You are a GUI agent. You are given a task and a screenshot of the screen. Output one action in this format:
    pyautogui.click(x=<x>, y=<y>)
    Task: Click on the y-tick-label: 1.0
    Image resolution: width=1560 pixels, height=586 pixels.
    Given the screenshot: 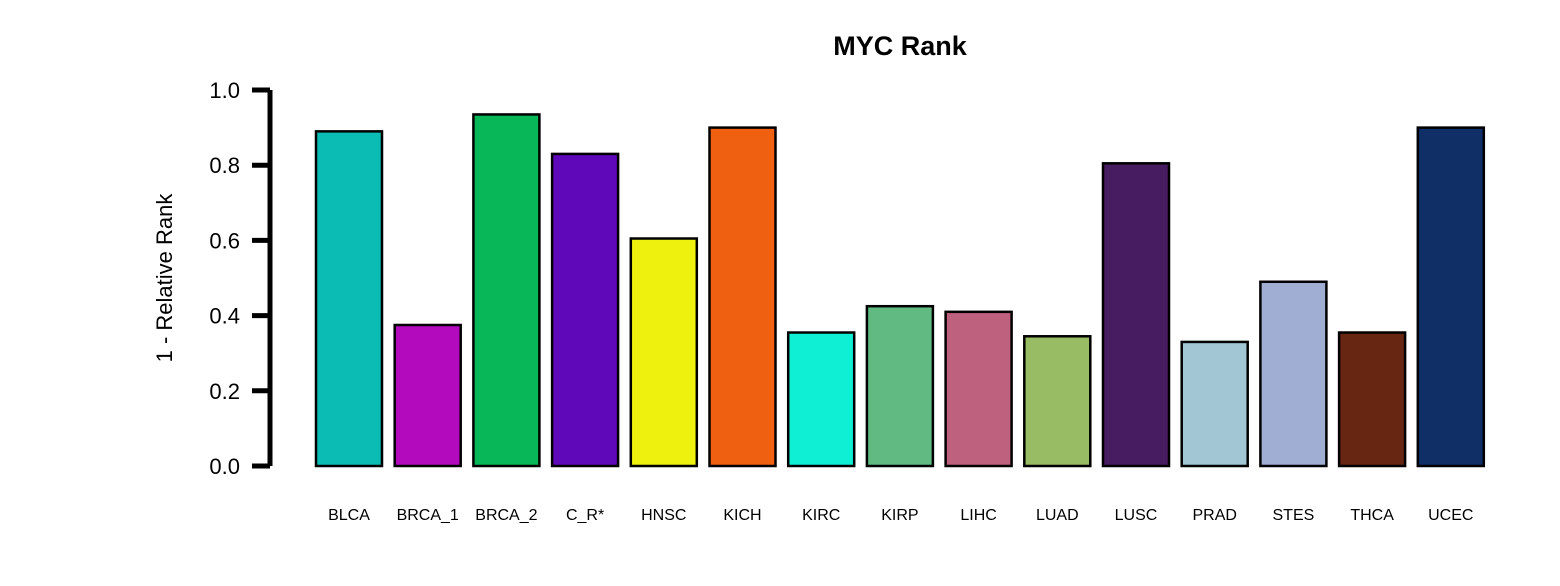 What is the action you would take?
    pyautogui.click(x=224, y=90)
    